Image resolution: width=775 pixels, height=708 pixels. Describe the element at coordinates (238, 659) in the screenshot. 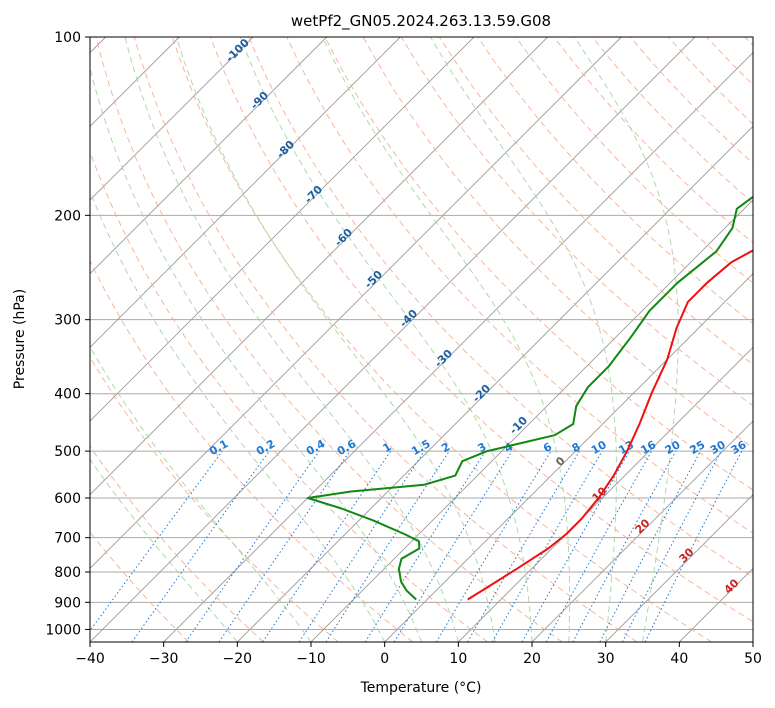

I see `x-tick-label: −20` at that location.